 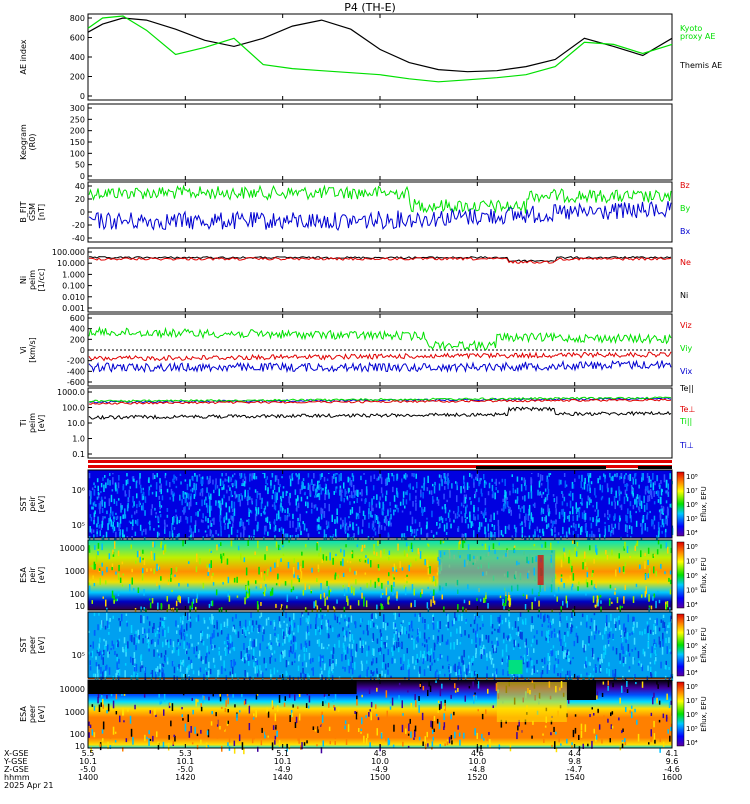 I want to click on y-tick-label: 1000.0, so click(x=71, y=392).